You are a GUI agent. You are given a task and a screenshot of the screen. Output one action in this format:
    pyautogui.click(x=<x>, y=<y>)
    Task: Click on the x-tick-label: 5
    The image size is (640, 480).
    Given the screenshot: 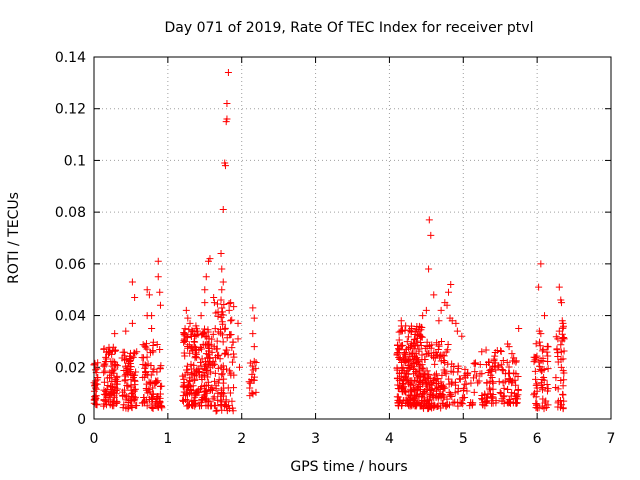 What is the action you would take?
    pyautogui.click(x=463, y=439)
    